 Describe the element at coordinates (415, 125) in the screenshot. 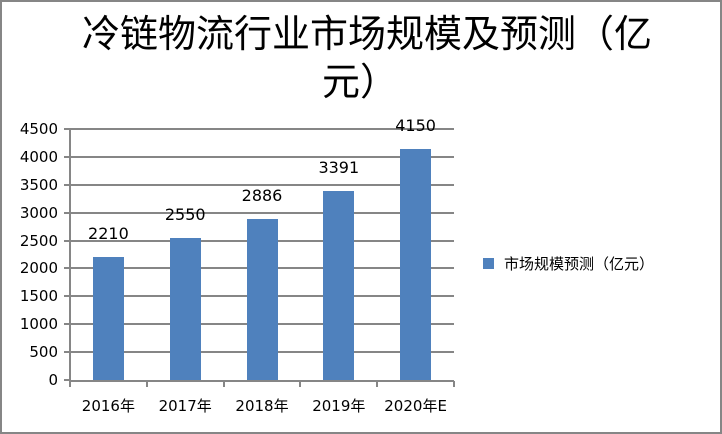

I see `data-label: 4150` at that location.